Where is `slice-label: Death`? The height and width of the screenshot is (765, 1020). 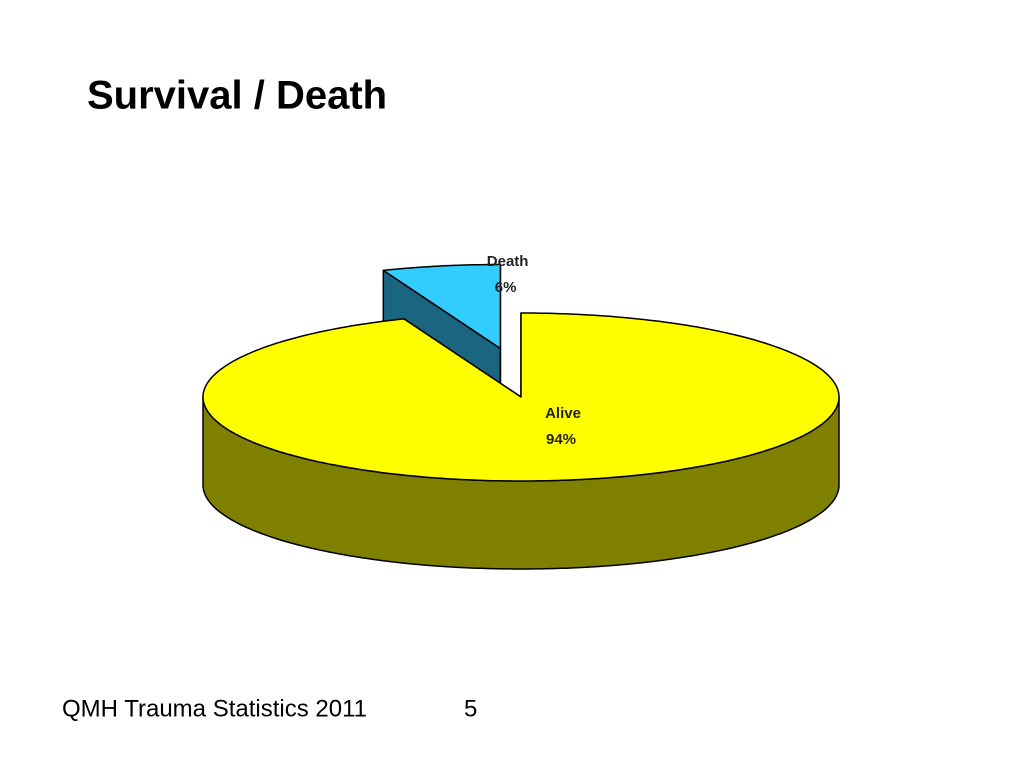 slice-label: Death is located at coordinates (508, 261).